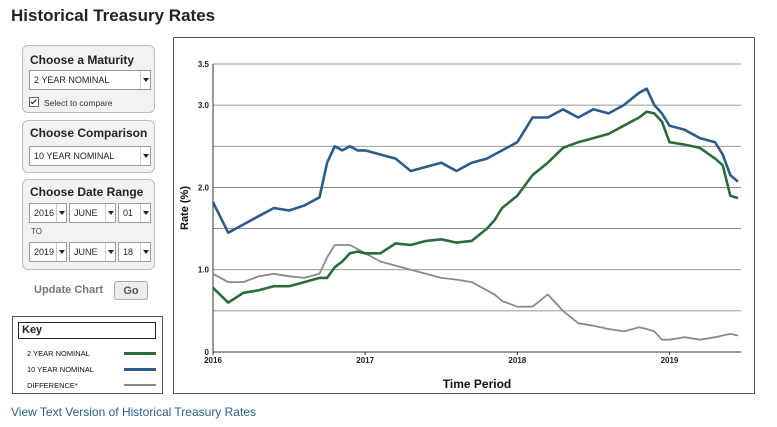 This screenshot has height=427, width=777. I want to click on comparison-select: 10 YEAR NOMINAL, so click(90, 156).